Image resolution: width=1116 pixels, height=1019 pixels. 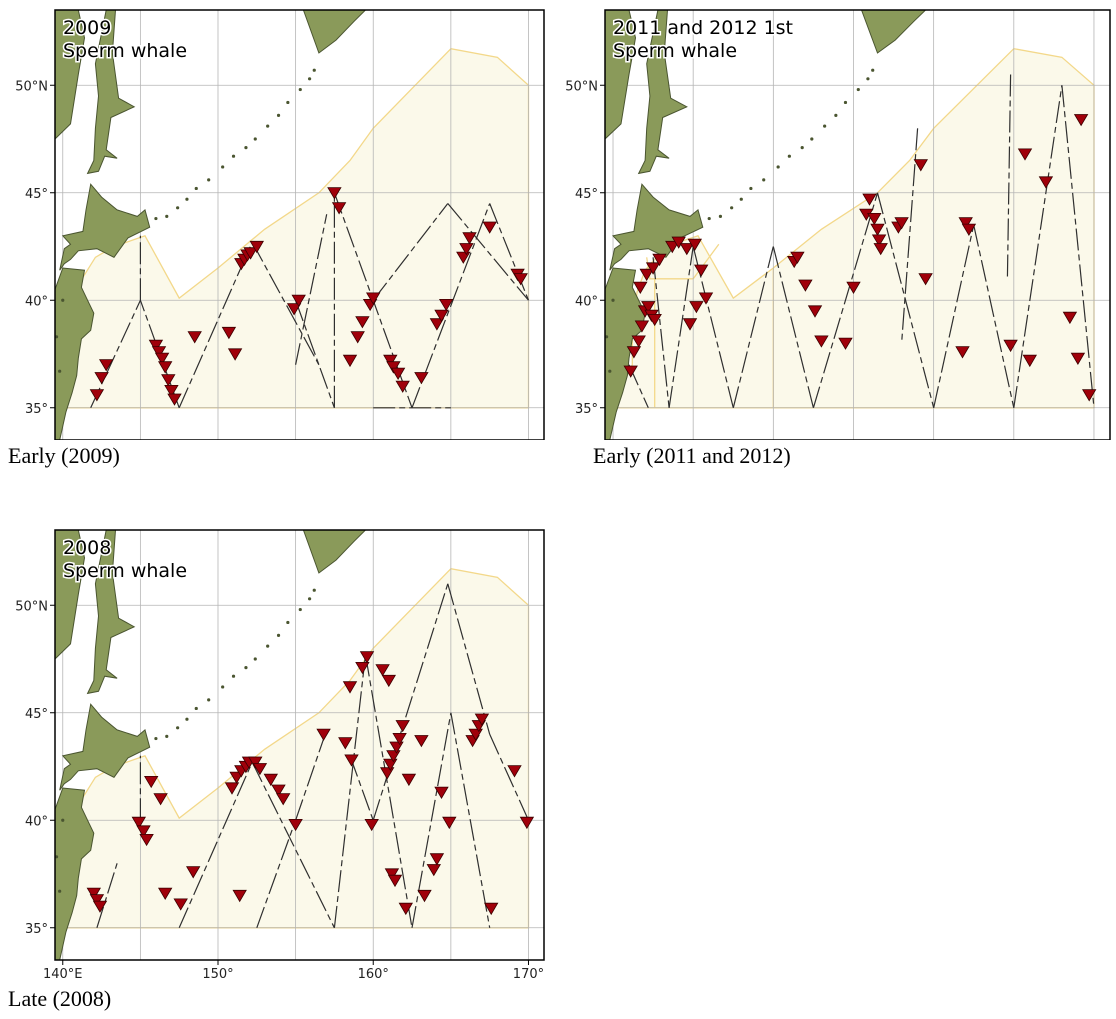 What do you see at coordinates (75, 873) in the screenshot?
I see `land-honshu` at bounding box center [75, 873].